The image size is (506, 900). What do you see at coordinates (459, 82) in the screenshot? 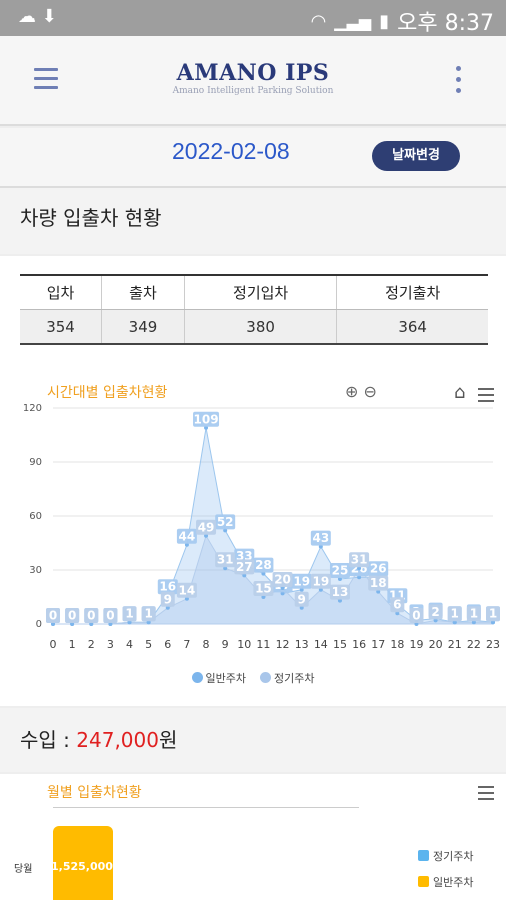
I see `overflow-menu-icon` at bounding box center [459, 82].